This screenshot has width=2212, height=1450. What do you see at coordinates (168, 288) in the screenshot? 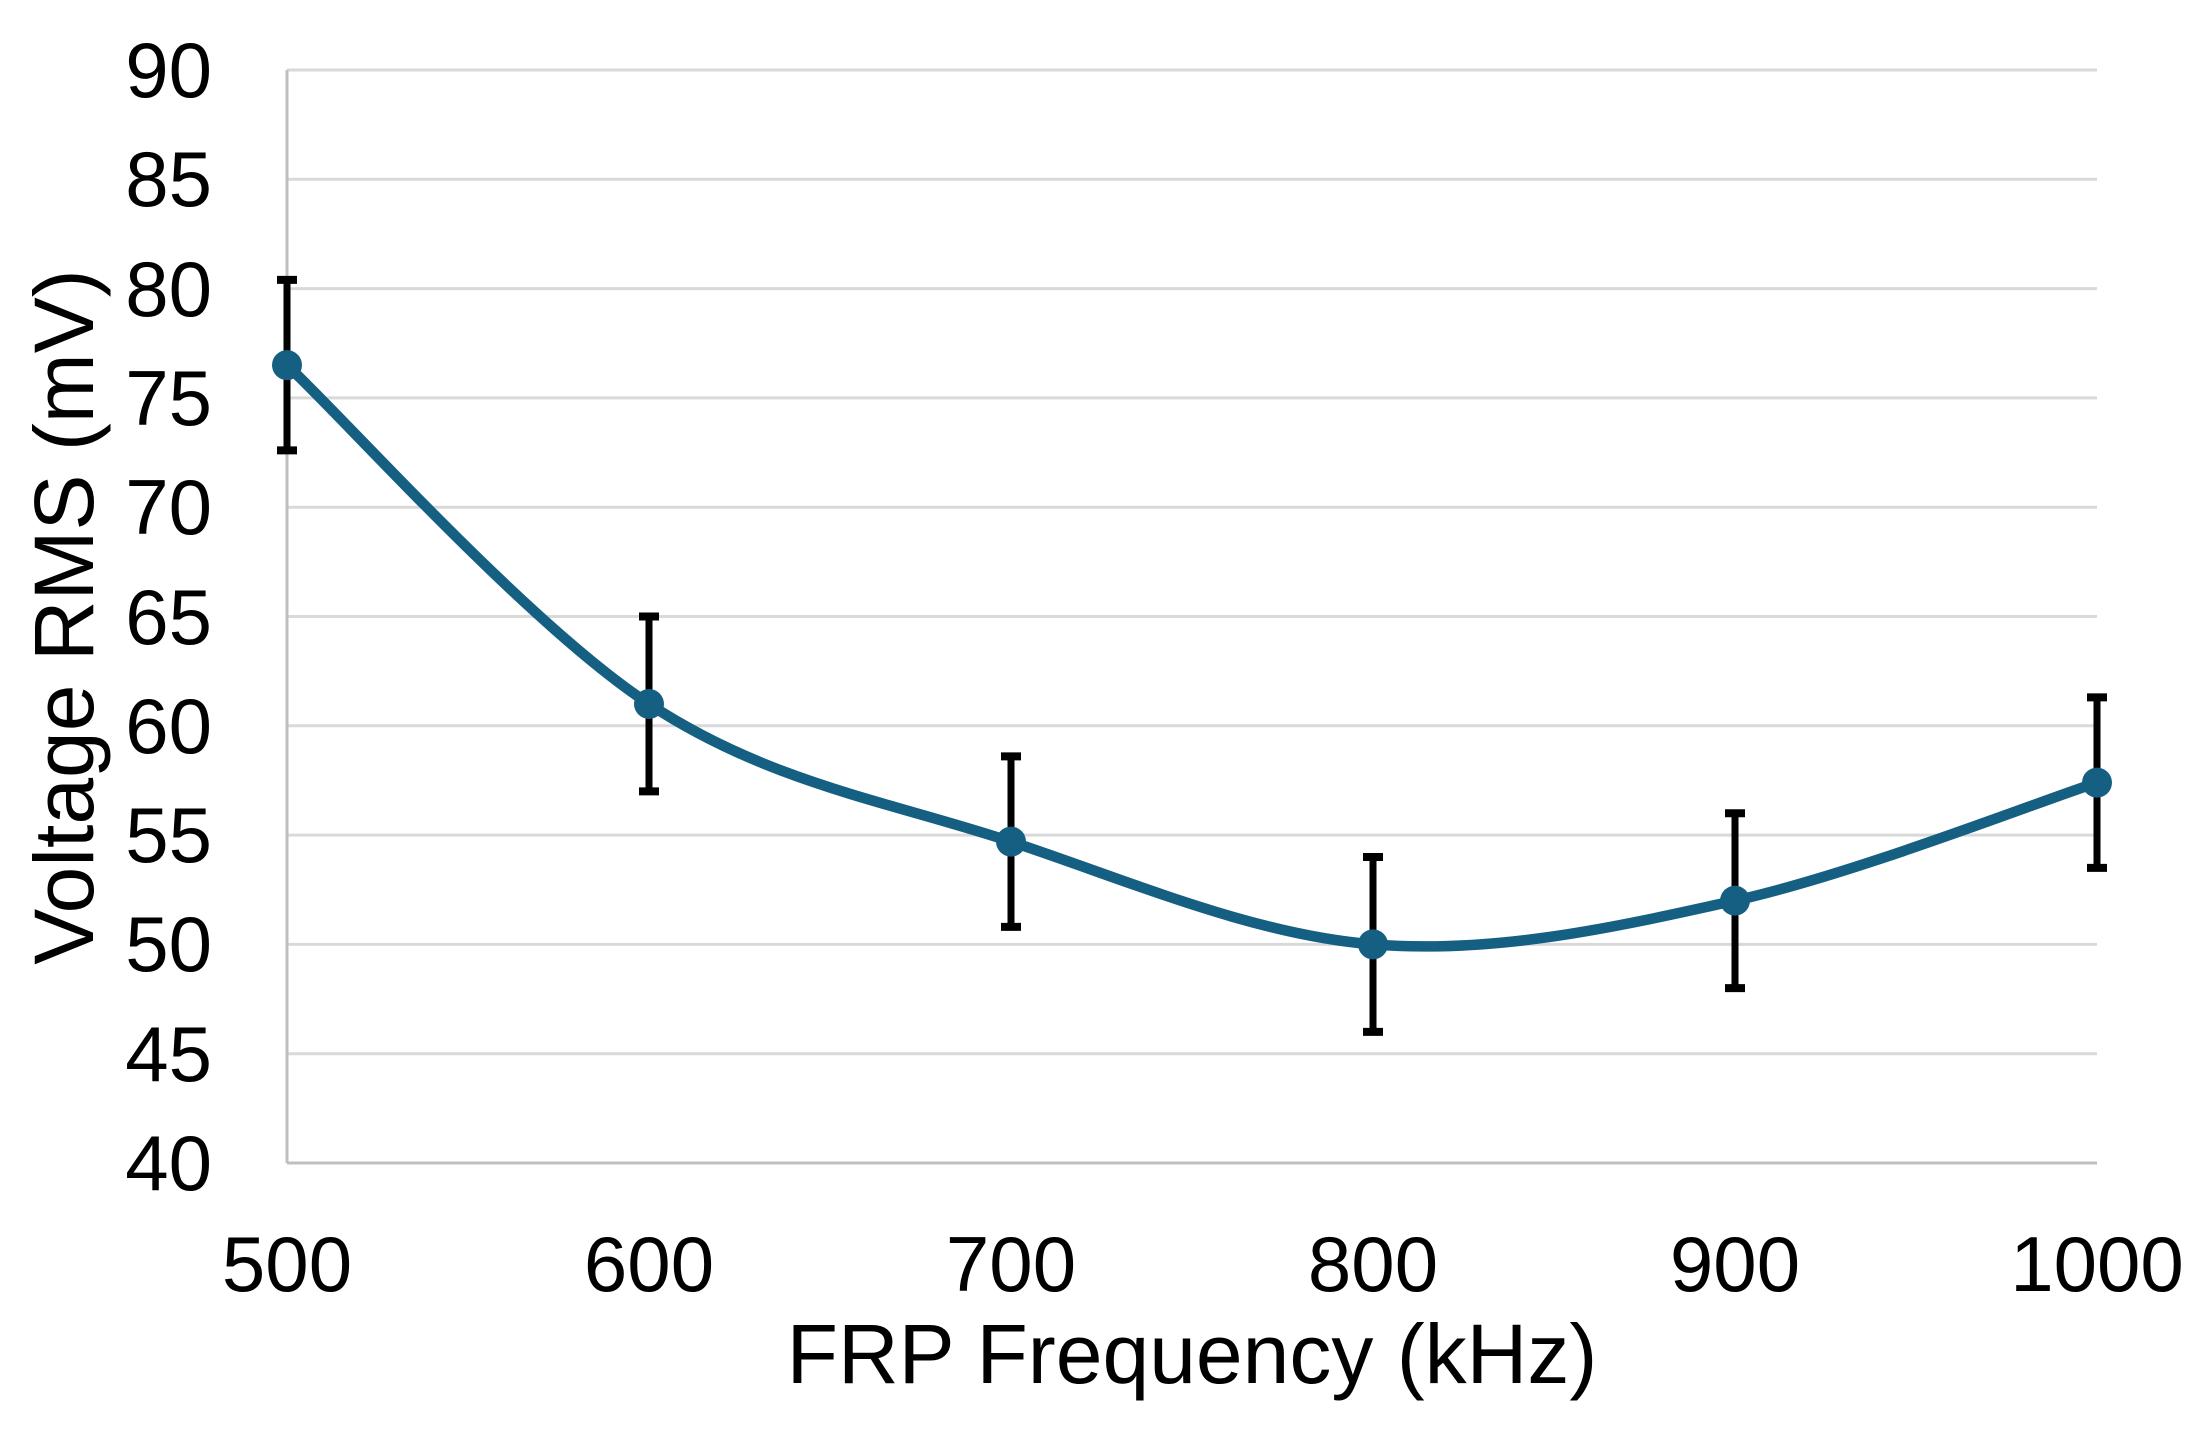
I see `y-tick-label: 80` at bounding box center [168, 288].